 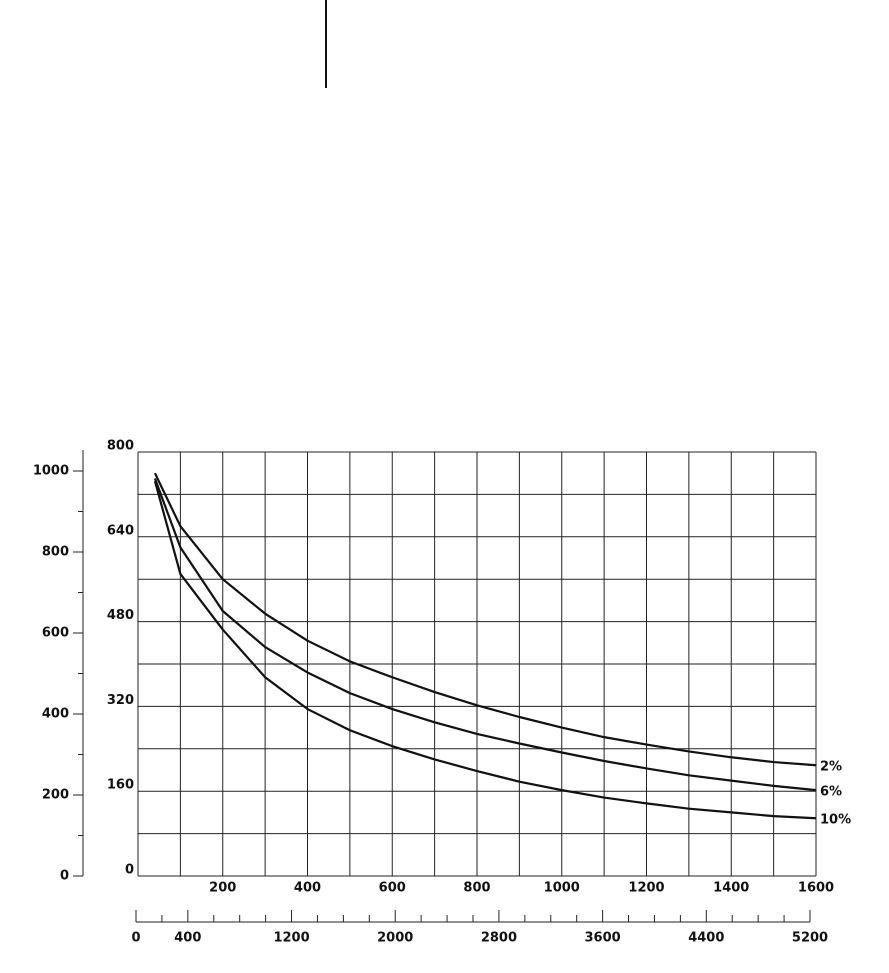 What do you see at coordinates (64, 876) in the screenshot?
I see `y2-tick-label: 0` at bounding box center [64, 876].